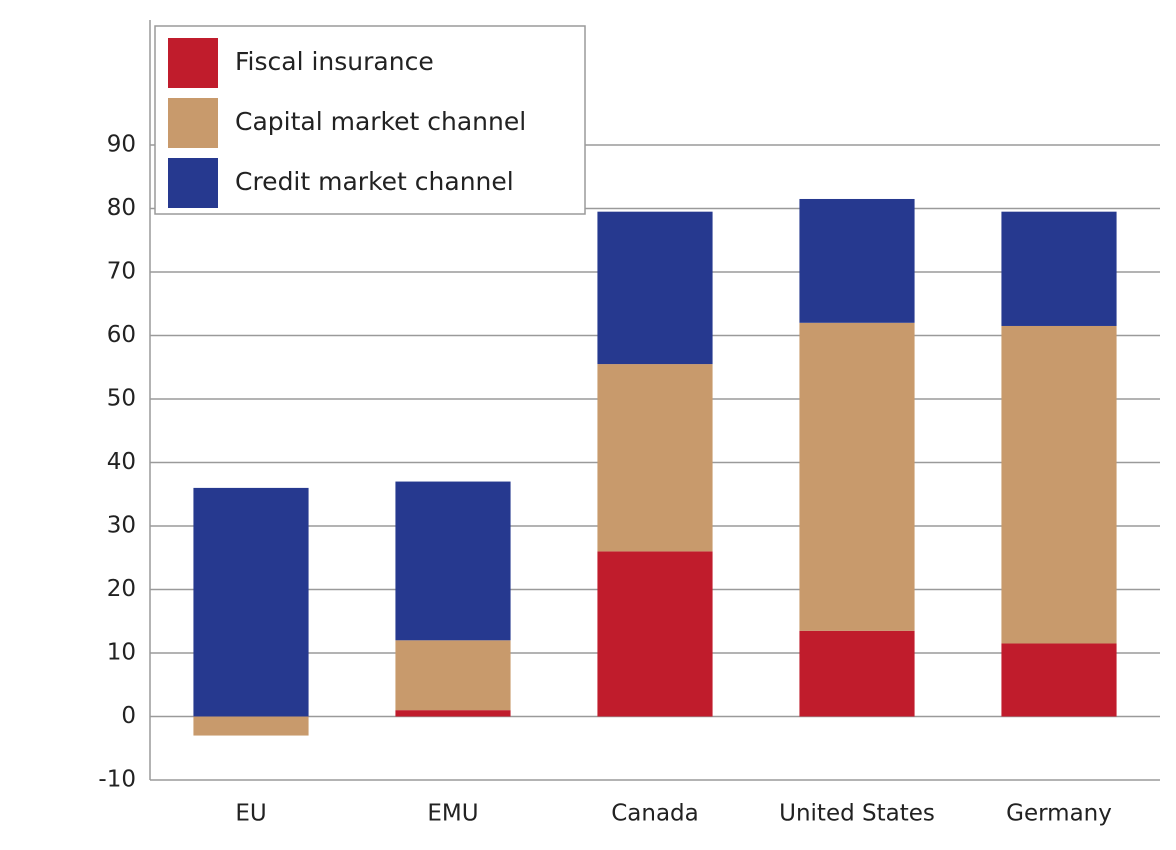 The width and height of the screenshot is (1176, 850). I want to click on x-tick-label: EMU, so click(452, 814).